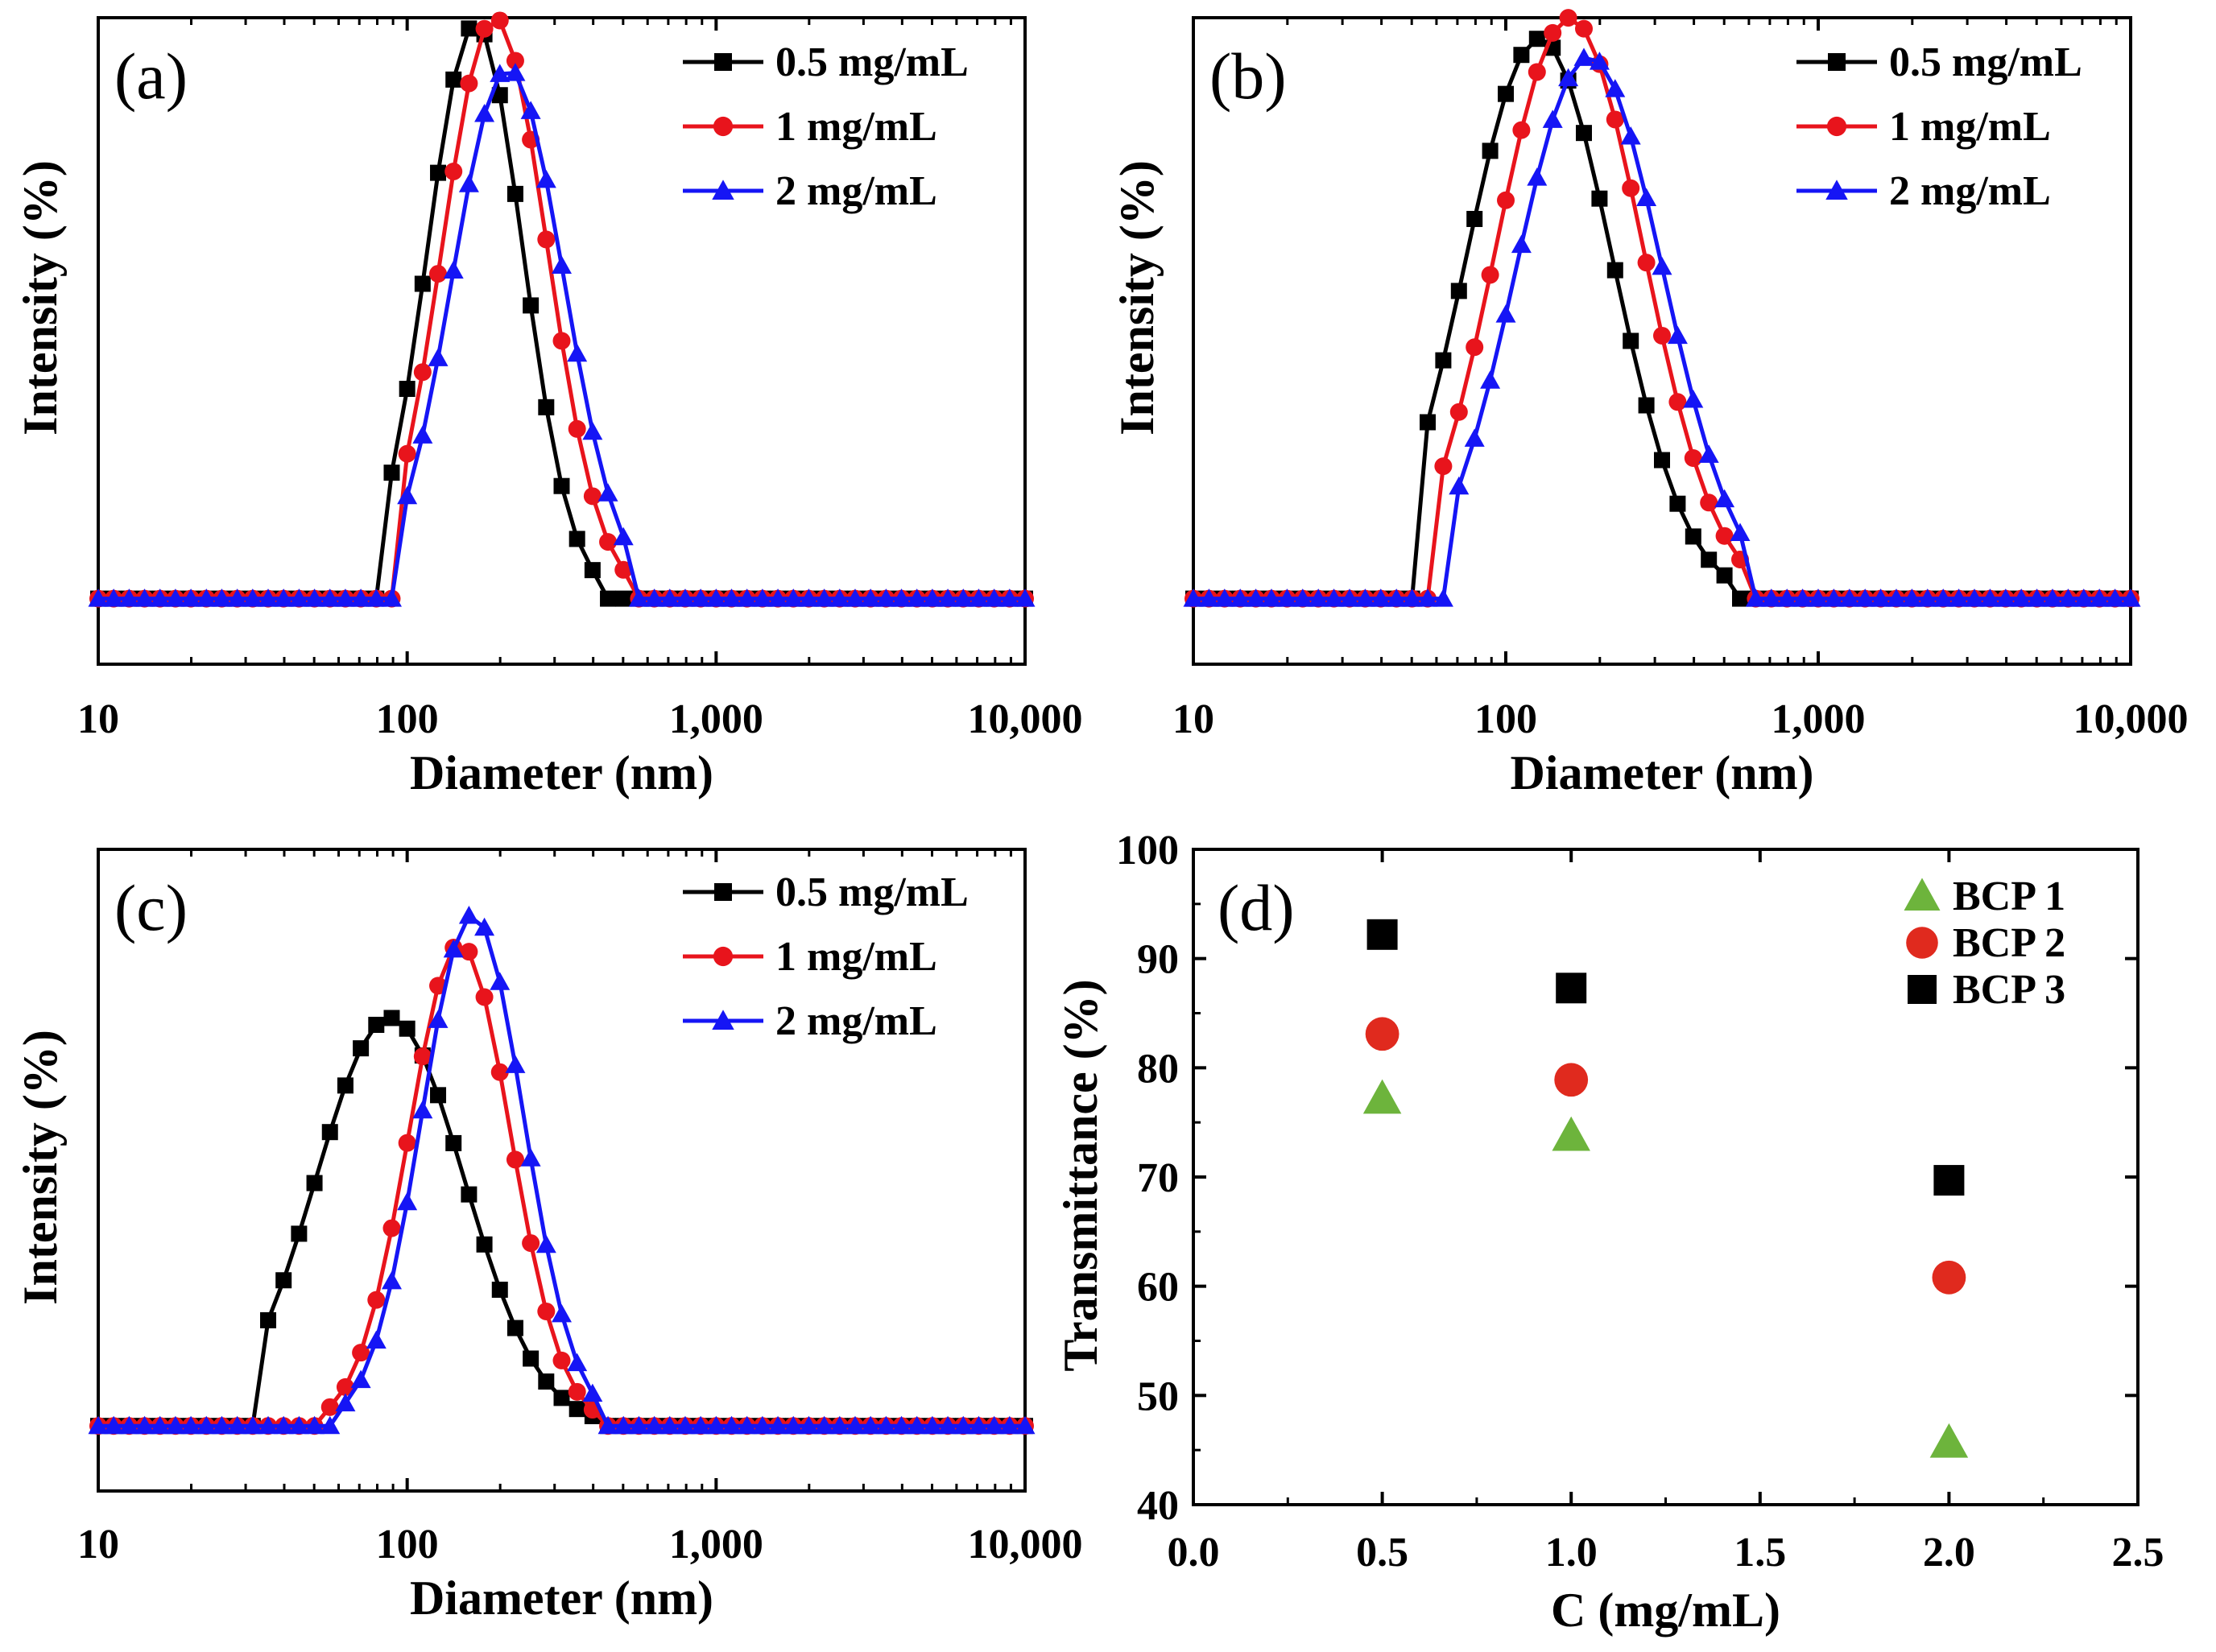 The image size is (2216, 1652). I want to click on series-line, so click(561, 1170).